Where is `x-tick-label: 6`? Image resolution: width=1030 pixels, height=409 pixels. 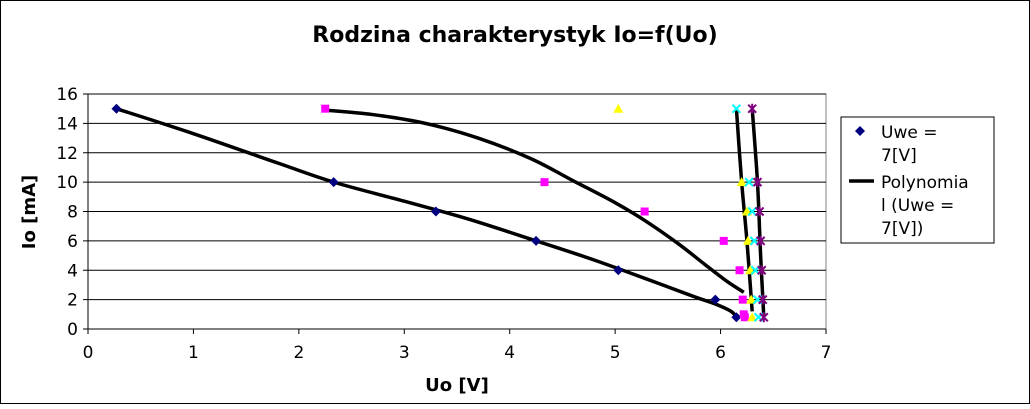 x-tick-label: 6 is located at coordinates (720, 353).